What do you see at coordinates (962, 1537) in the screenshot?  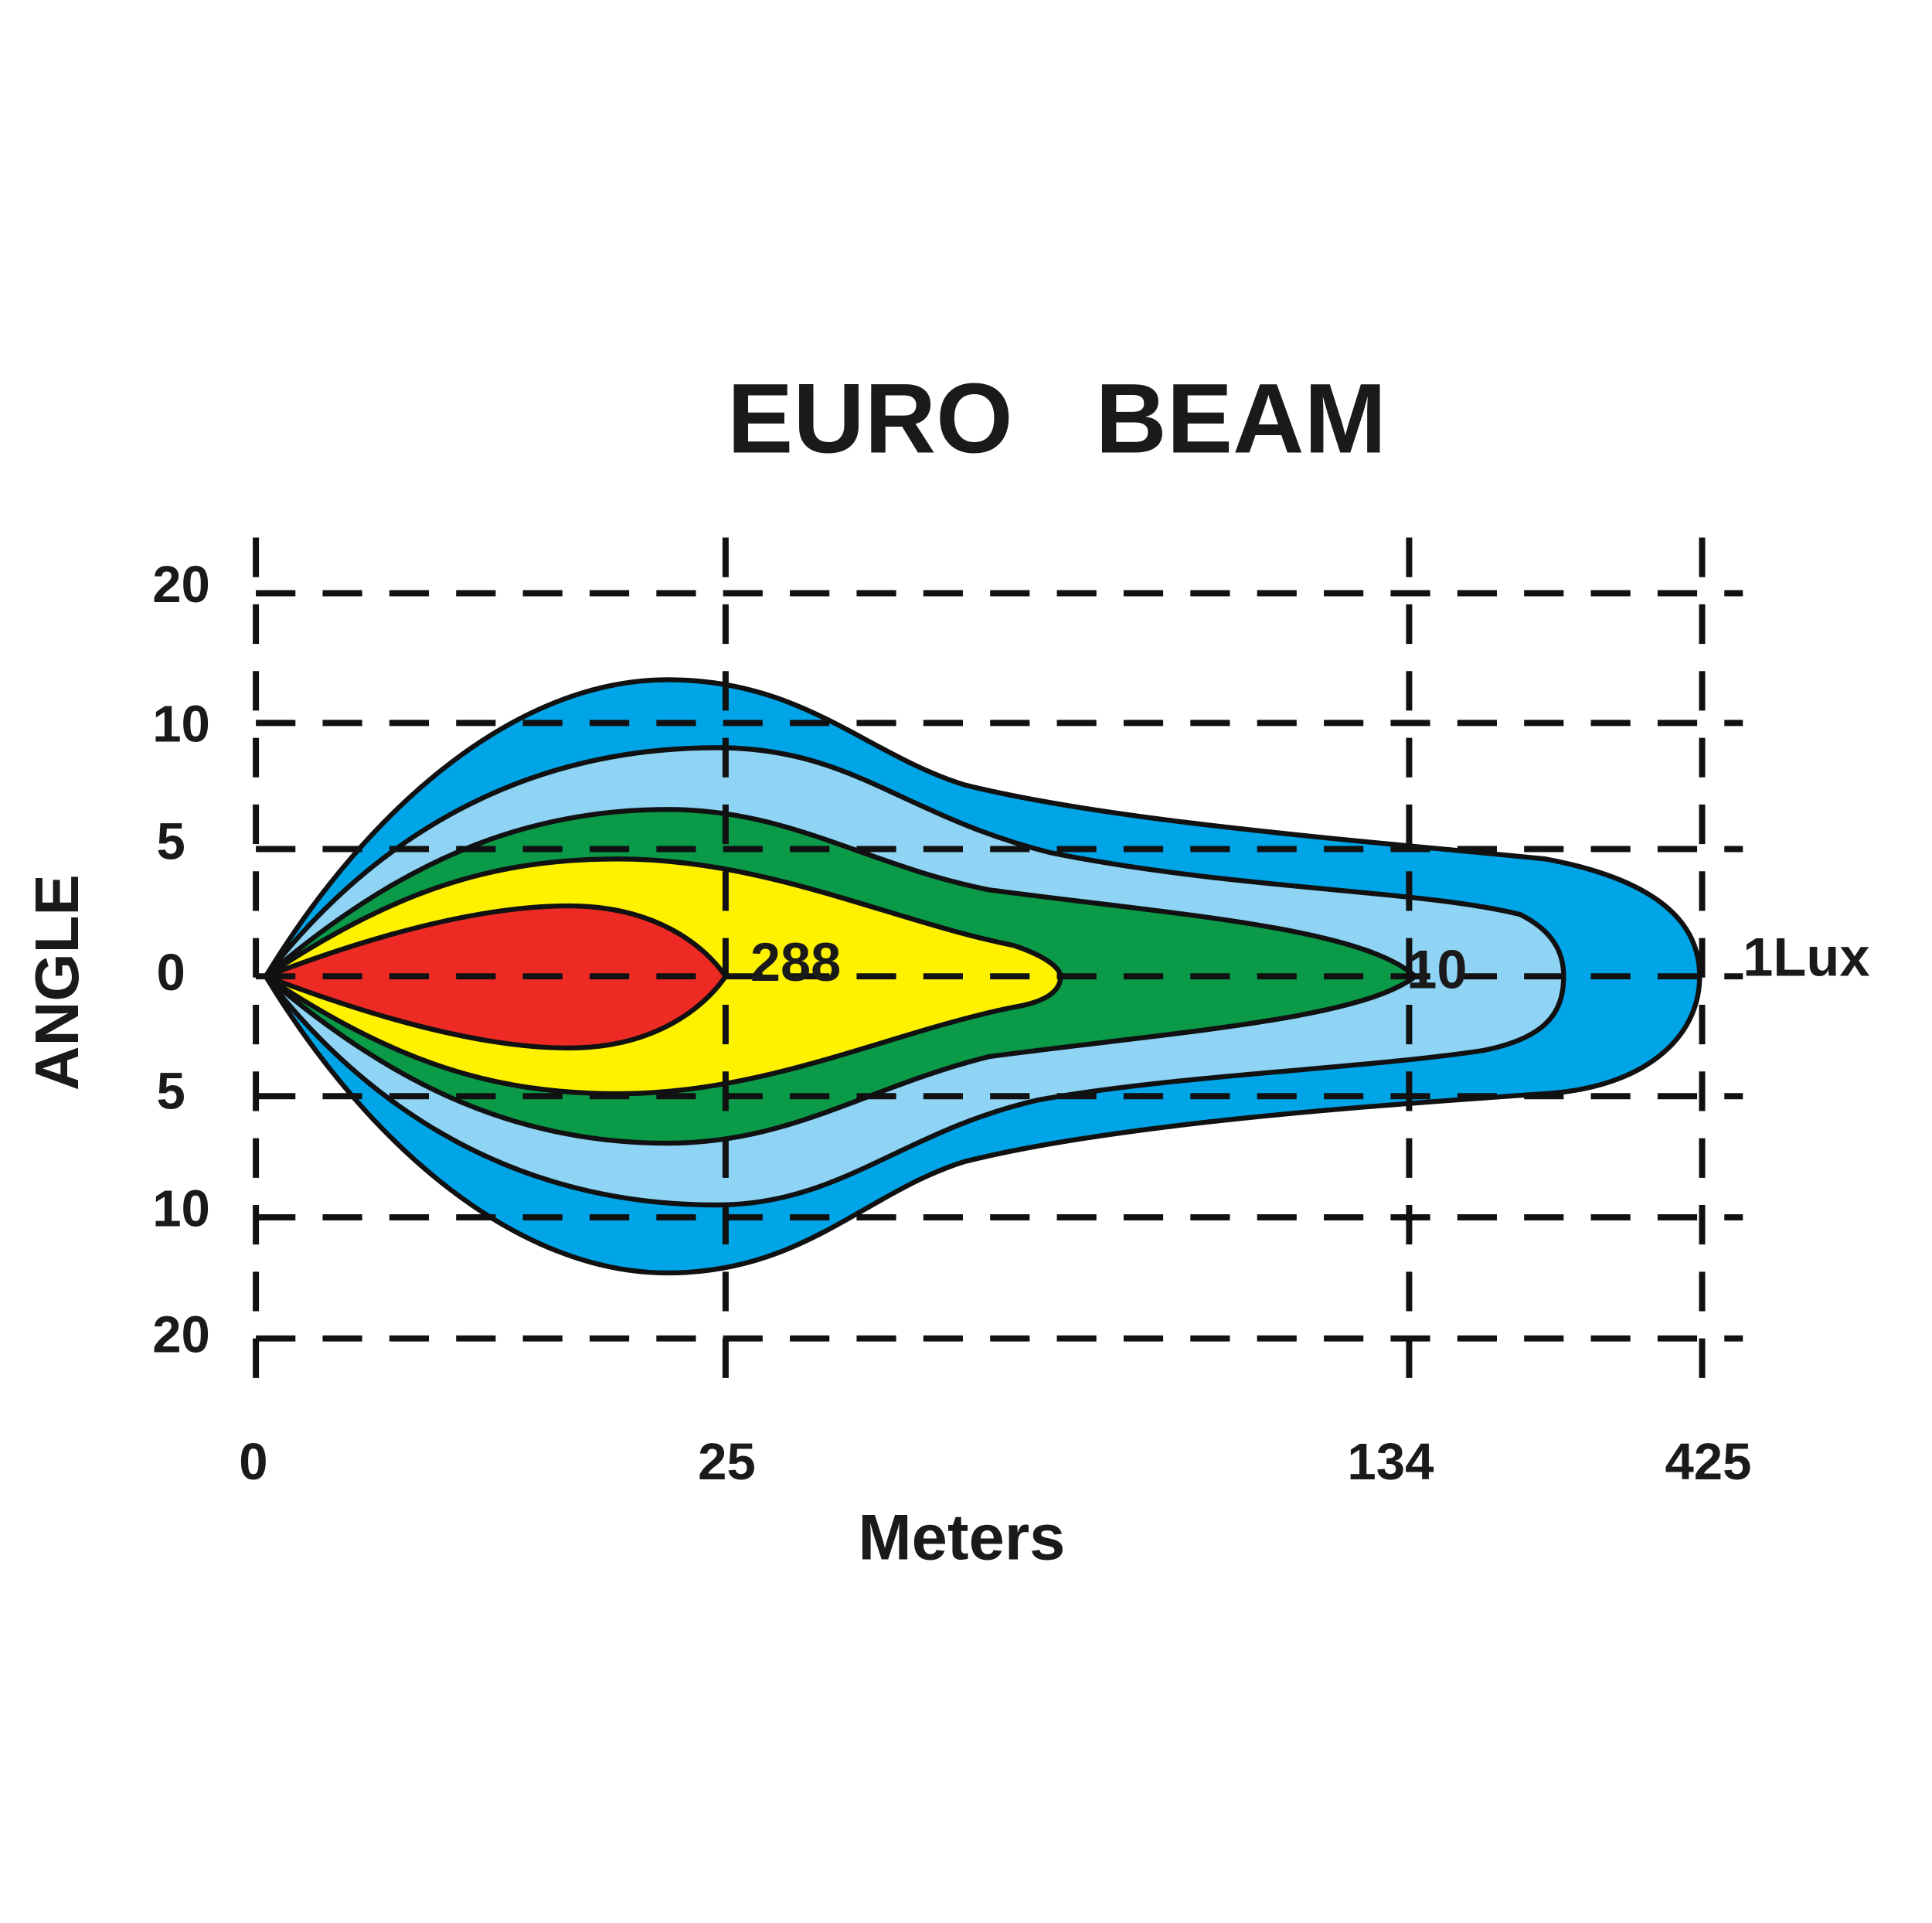 I see `x-axis-label: Meters` at bounding box center [962, 1537].